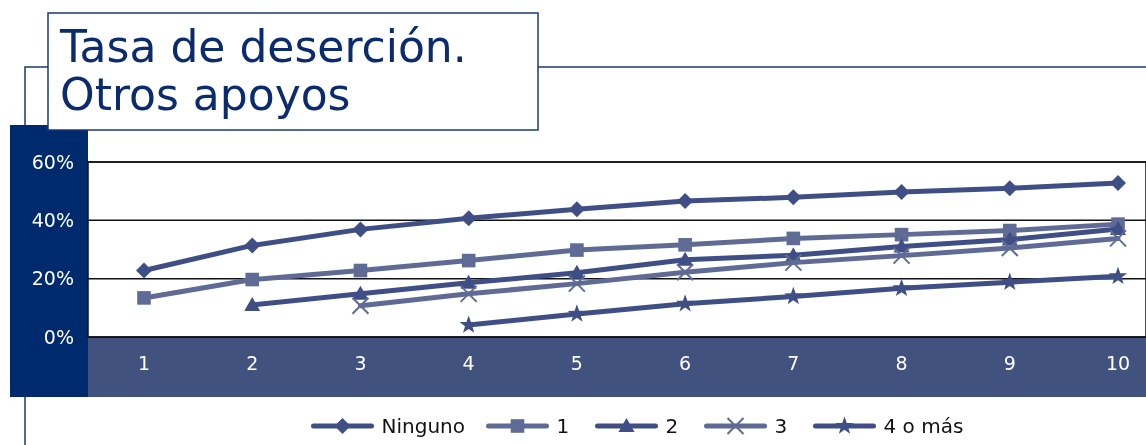 The image size is (1146, 445). What do you see at coordinates (423, 426) in the screenshot?
I see `legend-label: Ninguno` at bounding box center [423, 426].